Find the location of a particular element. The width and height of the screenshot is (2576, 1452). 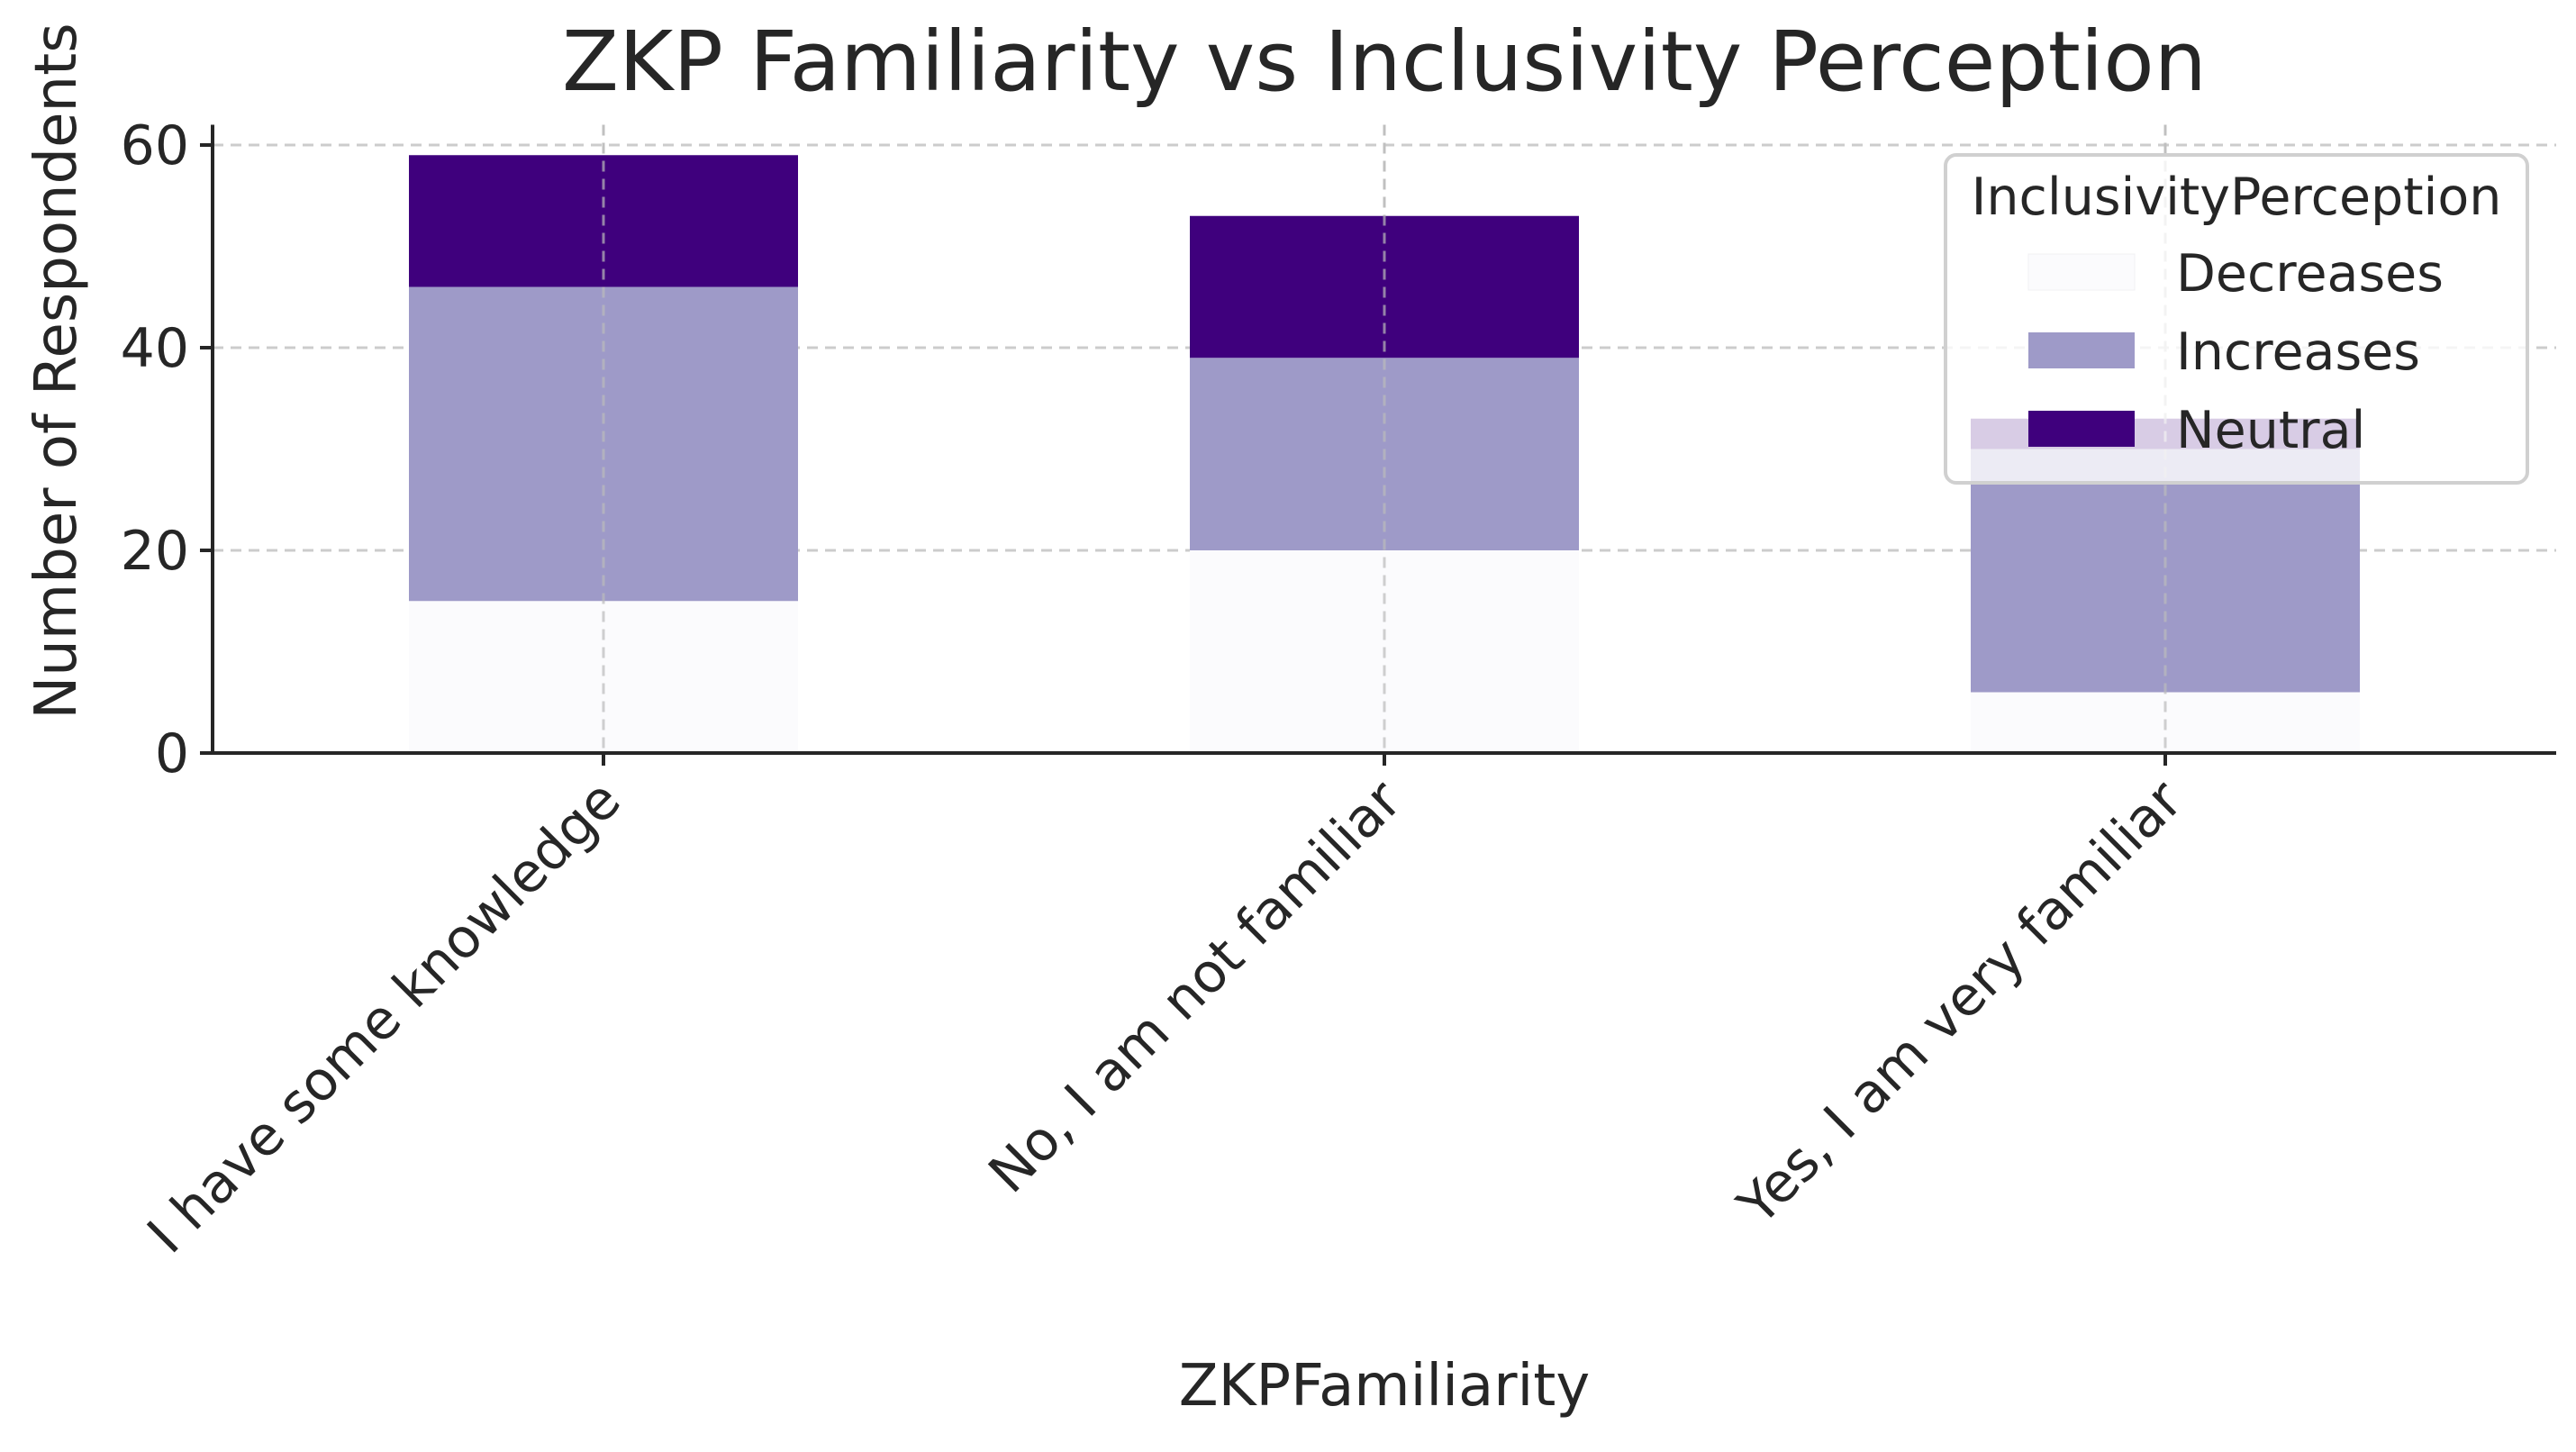

y-tick-label: 20 is located at coordinates (155, 551).